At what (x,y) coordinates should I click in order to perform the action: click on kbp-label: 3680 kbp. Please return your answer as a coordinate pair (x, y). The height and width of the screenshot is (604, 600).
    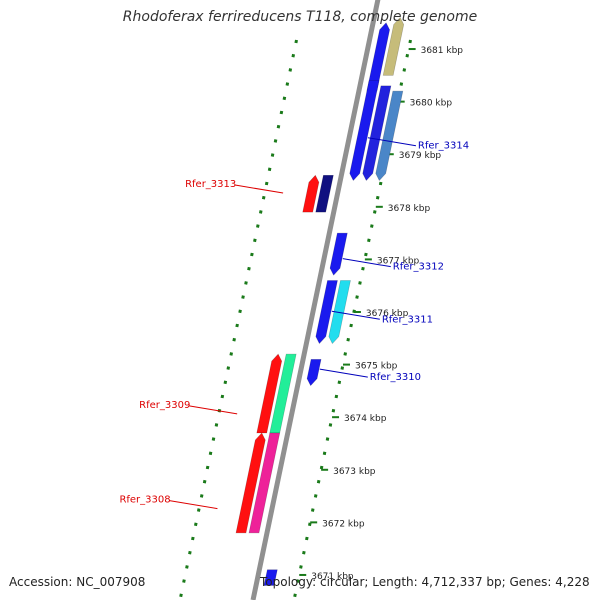
    Looking at the image, I should click on (431, 104).